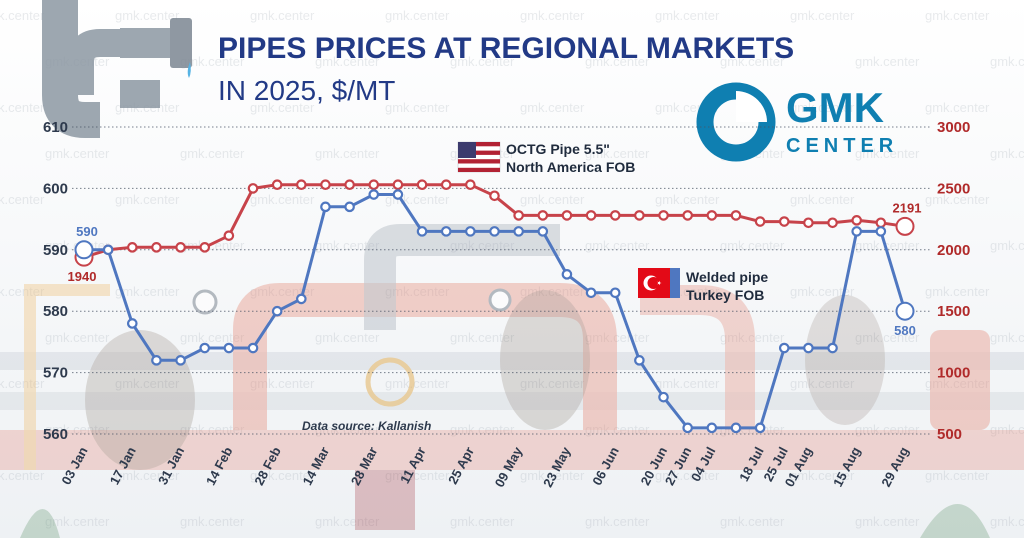  I want to click on turkey-flag-icon, so click(654, 283).